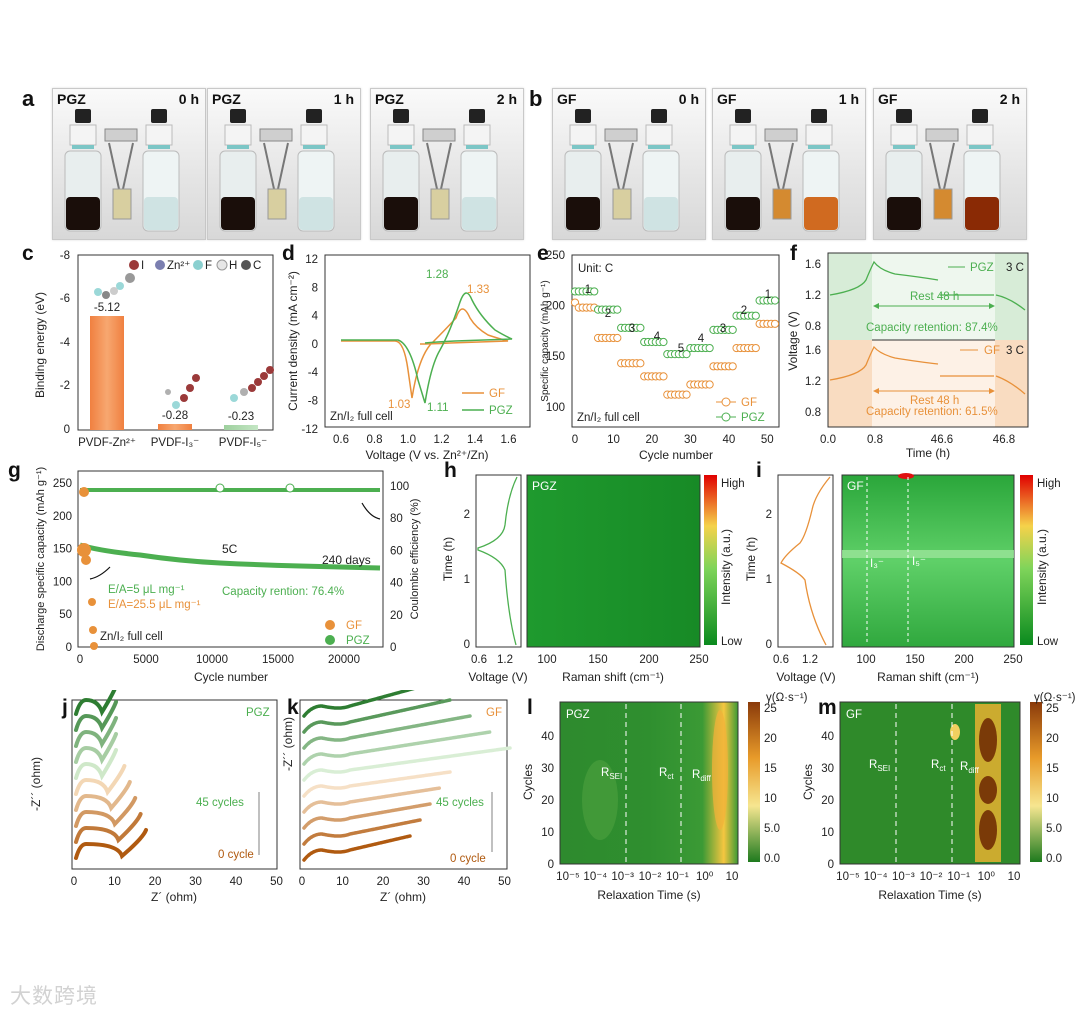 This screenshot has height=1014, width=1080. Describe the element at coordinates (383, 882) in the screenshot. I see `k-xtick: 20` at that location.